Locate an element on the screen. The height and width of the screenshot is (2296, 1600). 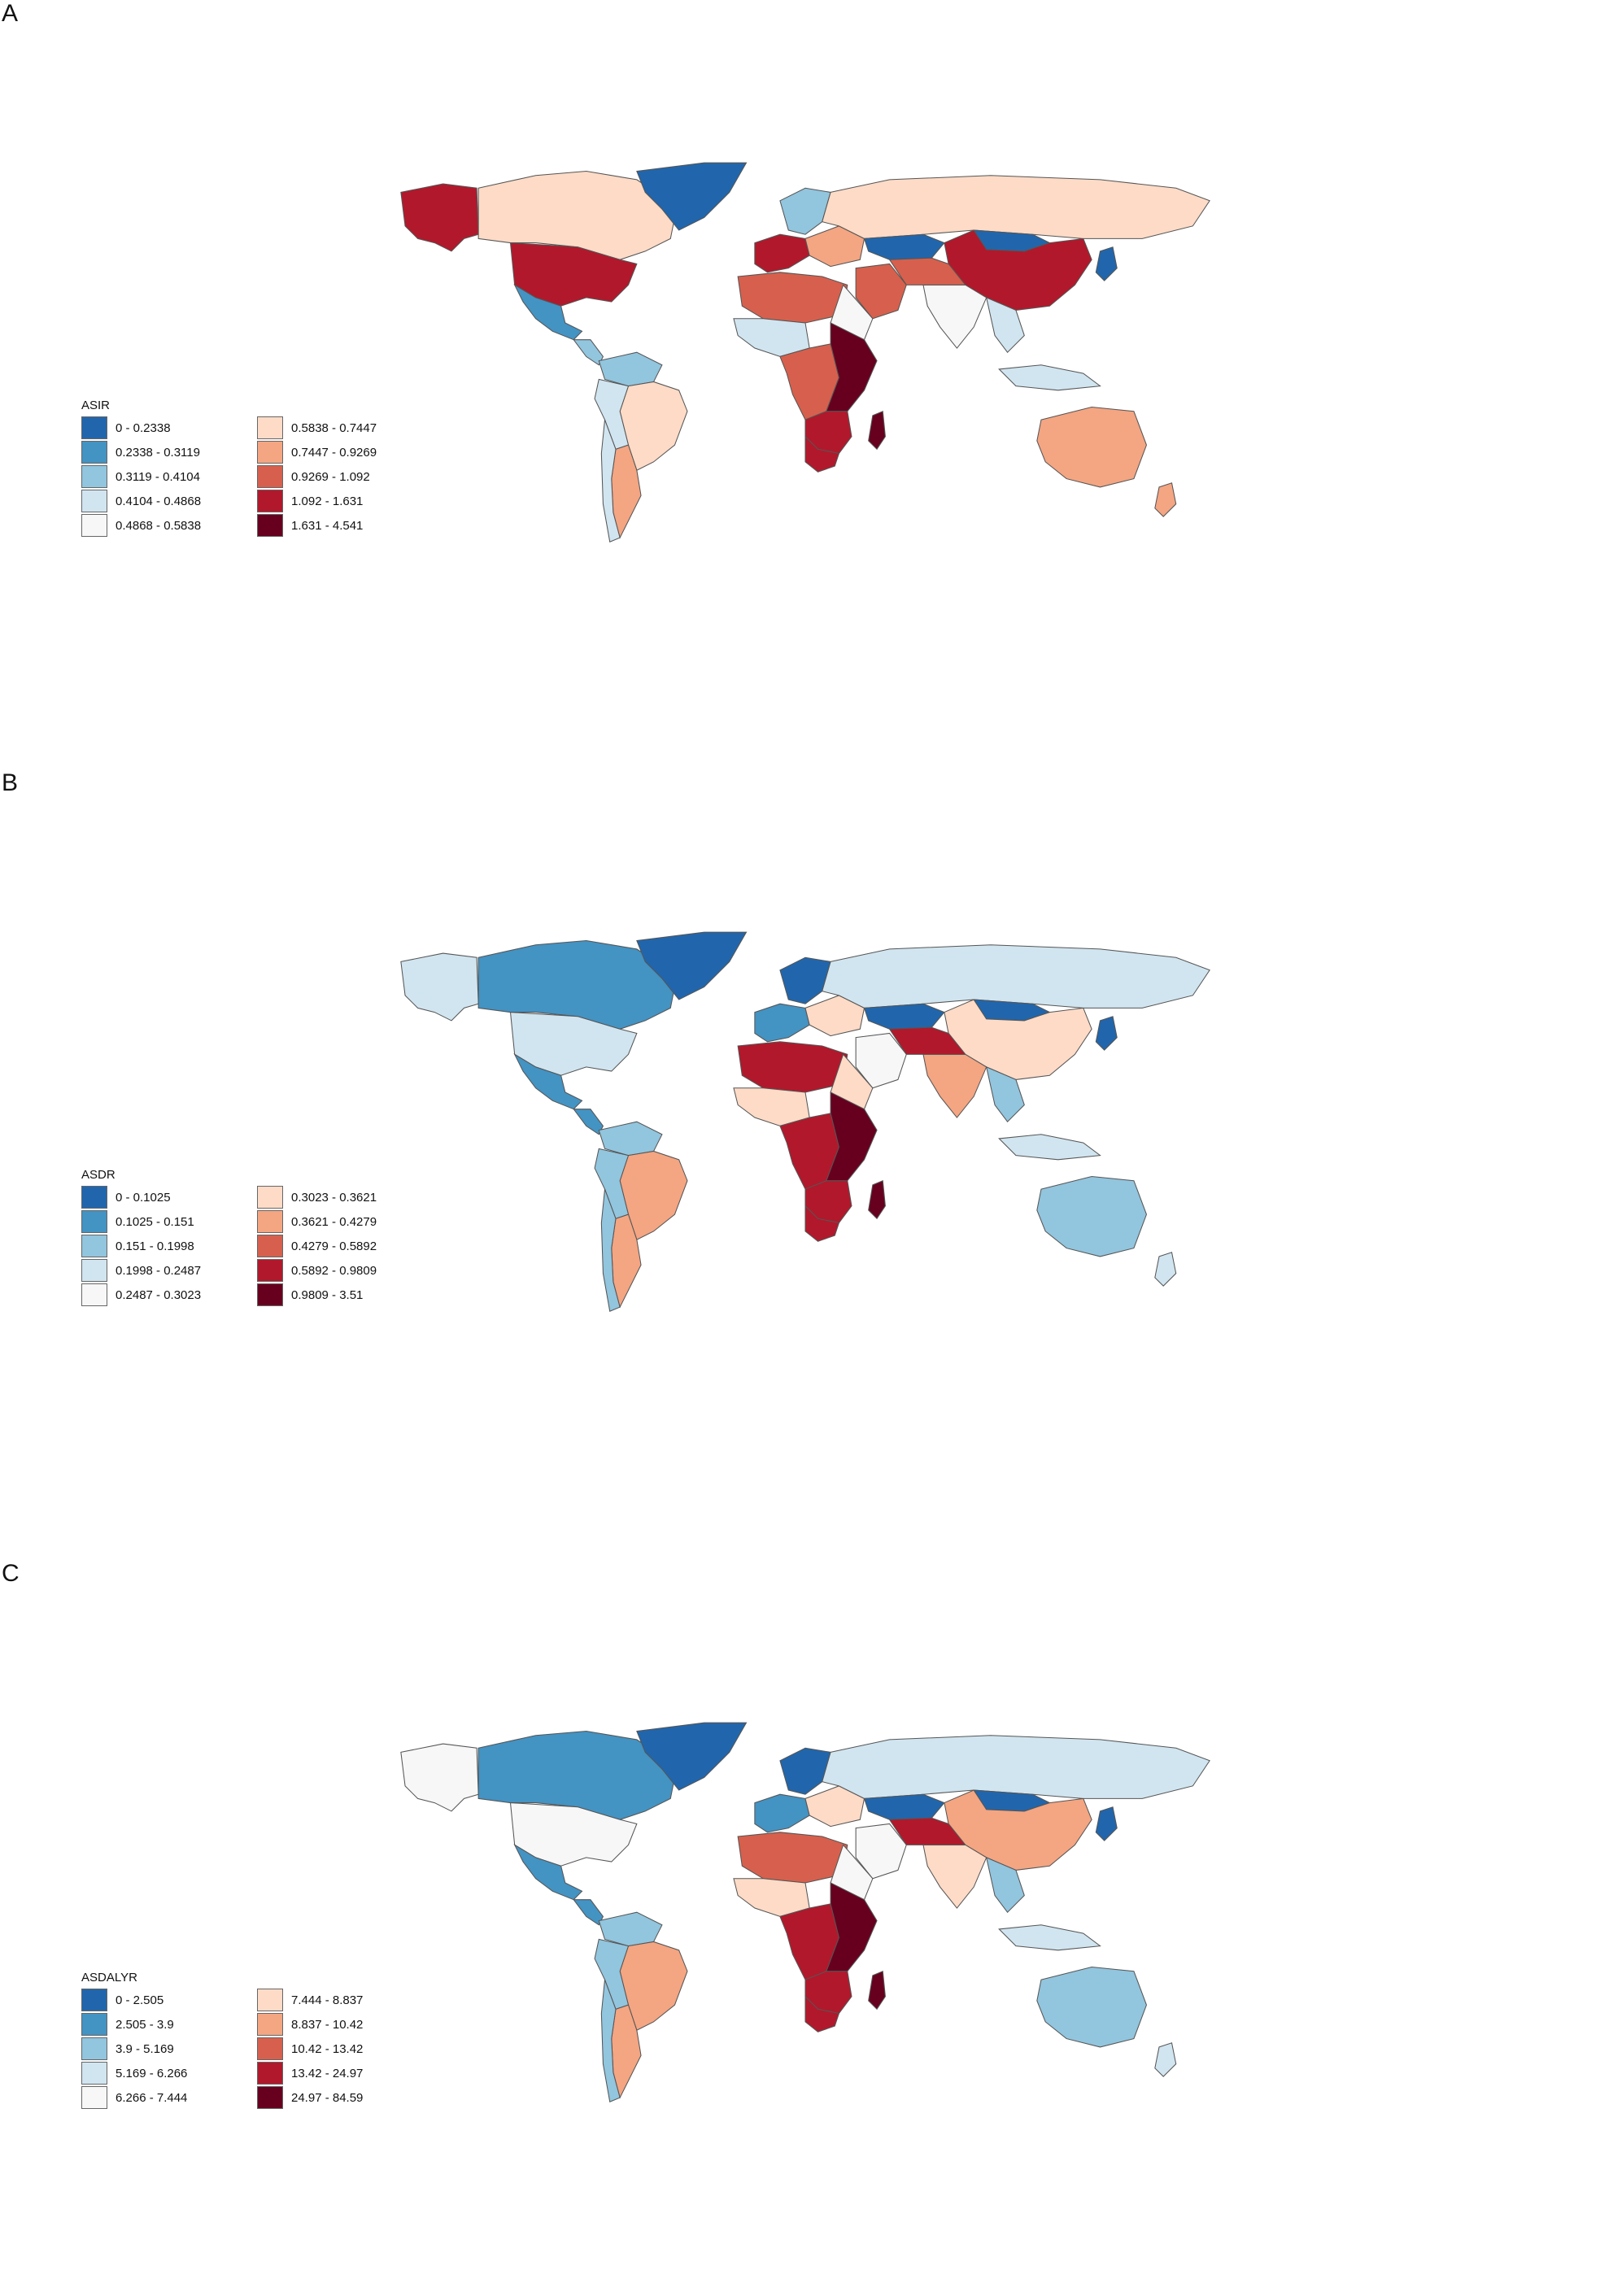
legend-label: 0.7447 - 0.9269 is located at coordinates (334, 452).